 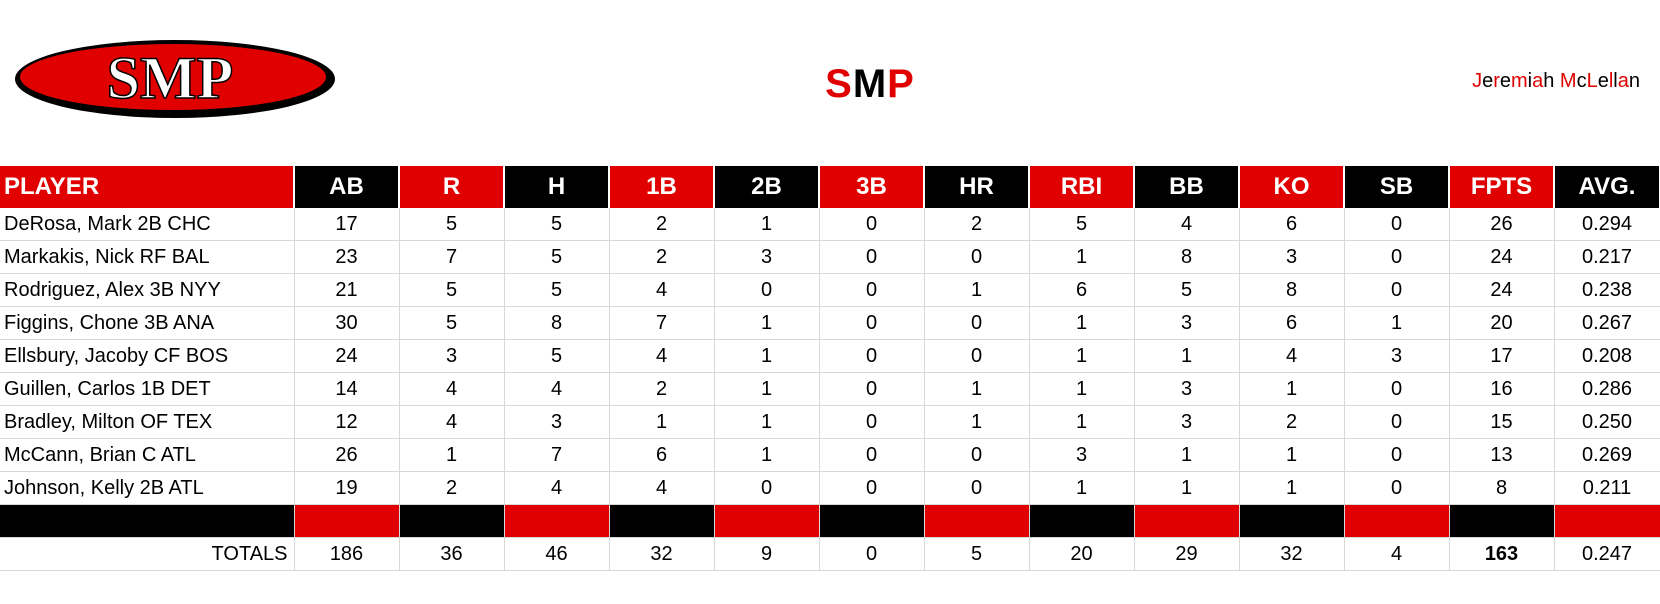 I want to click on stat-cell: 21, so click(x=347, y=290).